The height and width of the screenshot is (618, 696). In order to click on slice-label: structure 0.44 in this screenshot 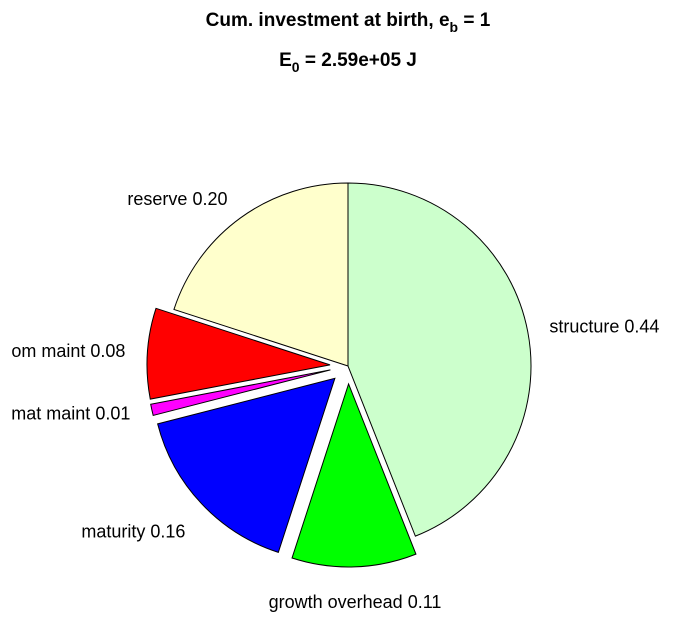, I will do `click(604, 326)`.